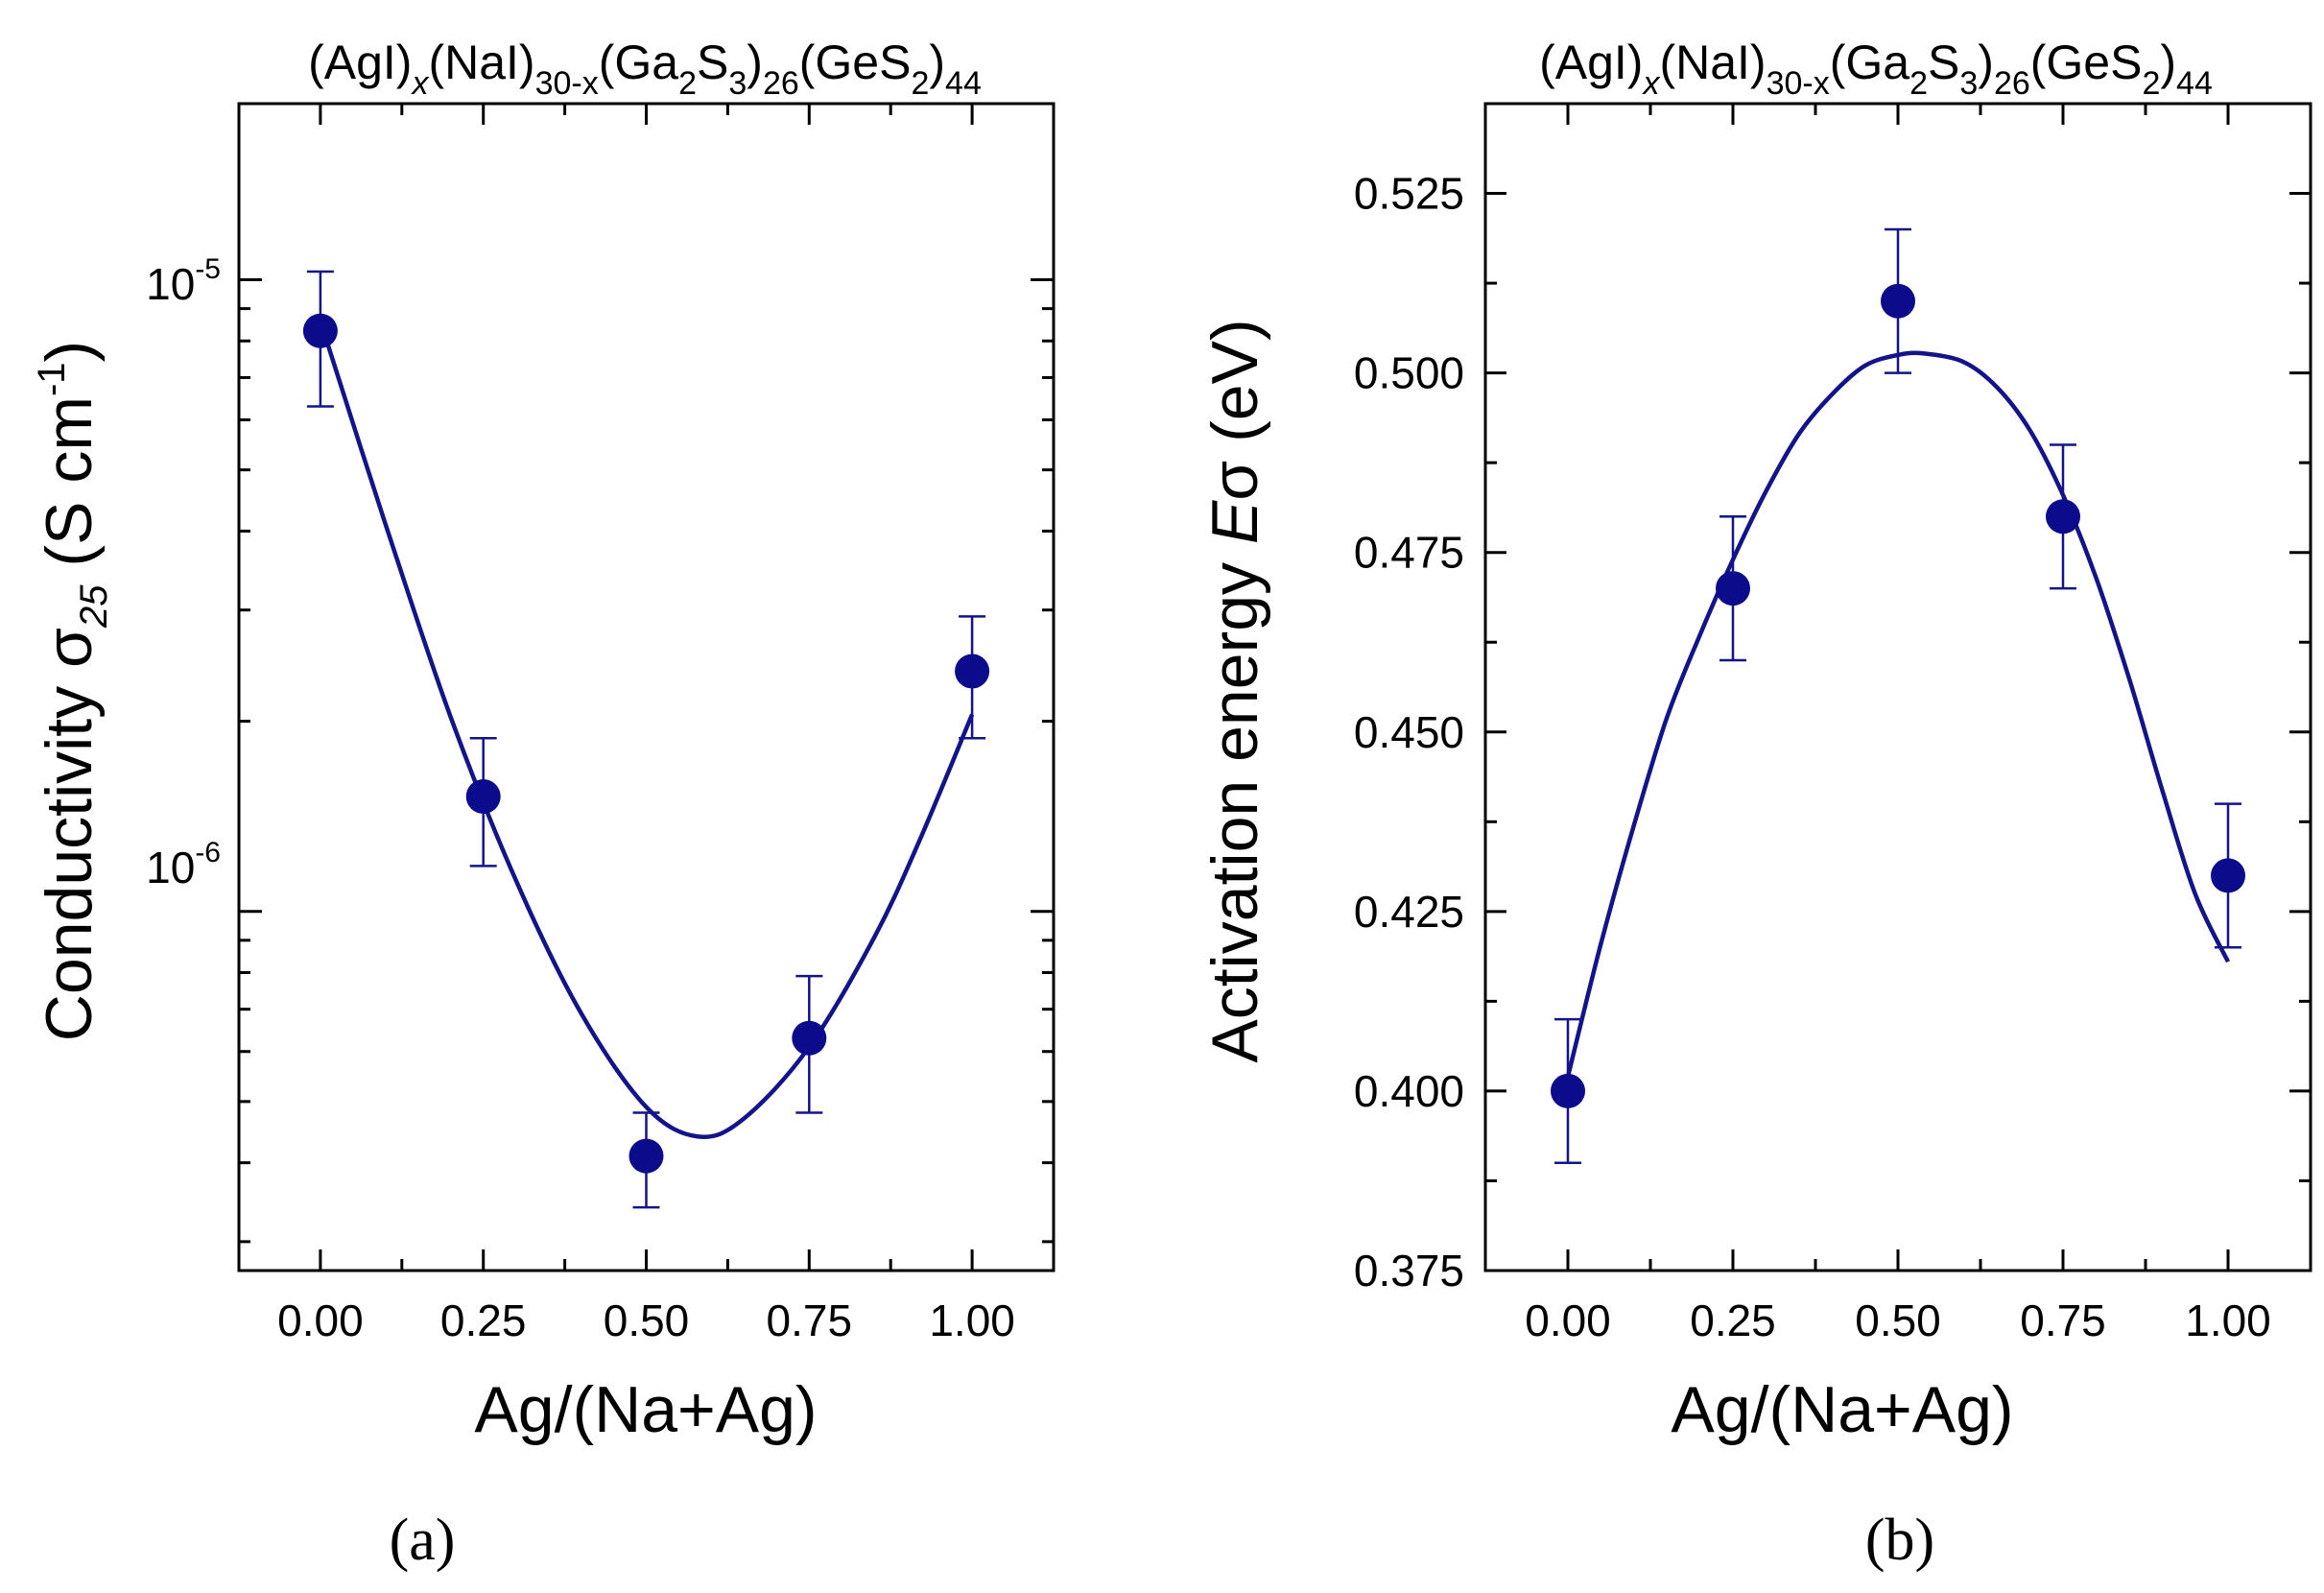 Image resolution: width=2324 pixels, height=1593 pixels. I want to click on y-tick-label: 0.500, so click(1409, 373).